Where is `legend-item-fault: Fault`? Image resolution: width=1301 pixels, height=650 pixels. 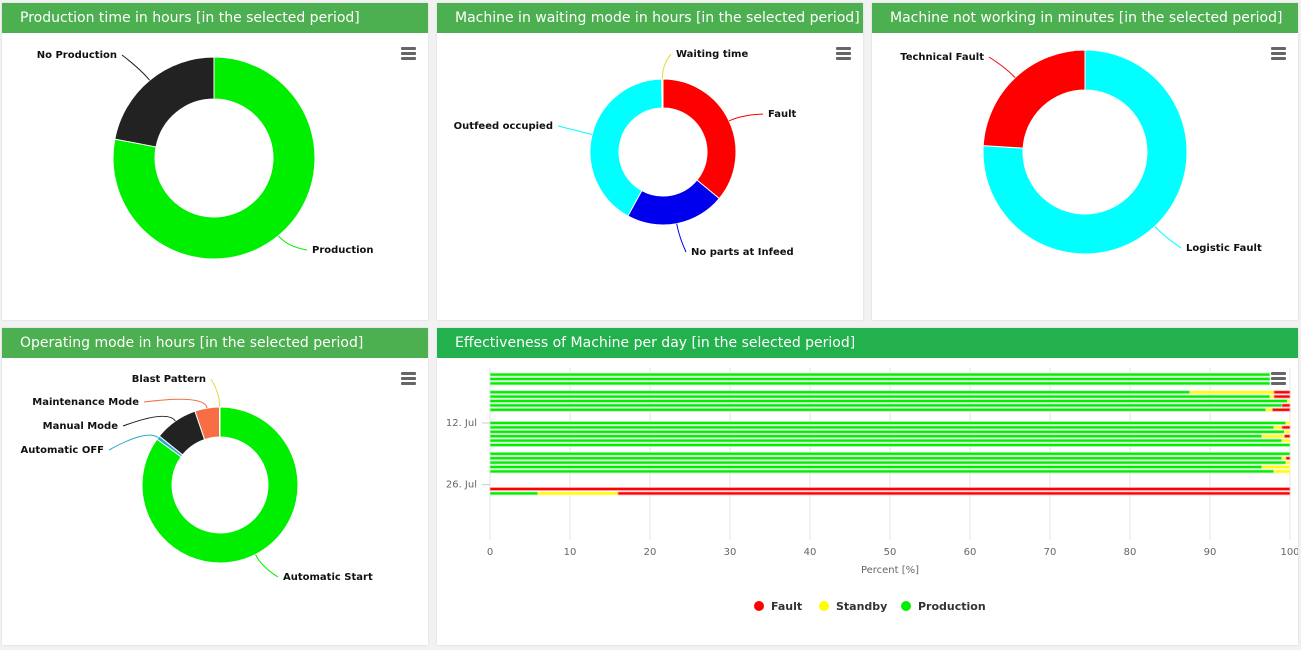
legend-item-fault: Fault is located at coordinates (778, 606).